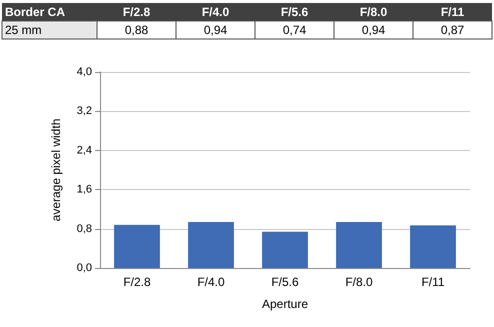 The height and width of the screenshot is (327, 494). Describe the element at coordinates (84, 228) in the screenshot. I see `y-tick-label: 0,8` at that location.